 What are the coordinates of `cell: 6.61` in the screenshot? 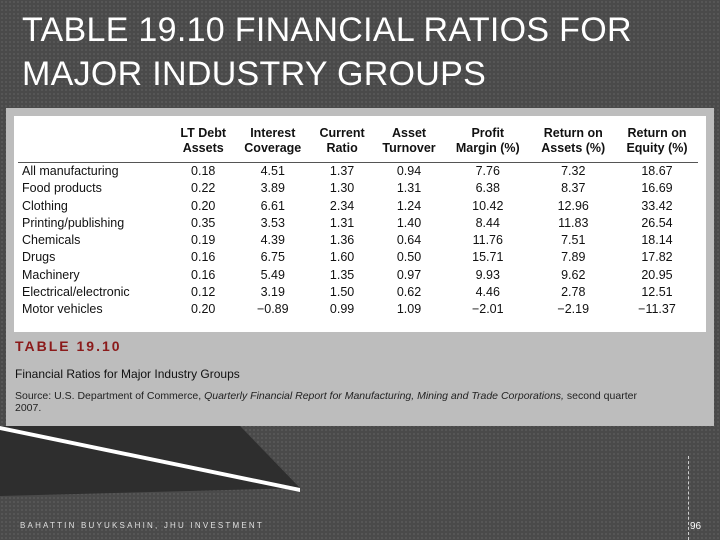 It's located at (272, 205).